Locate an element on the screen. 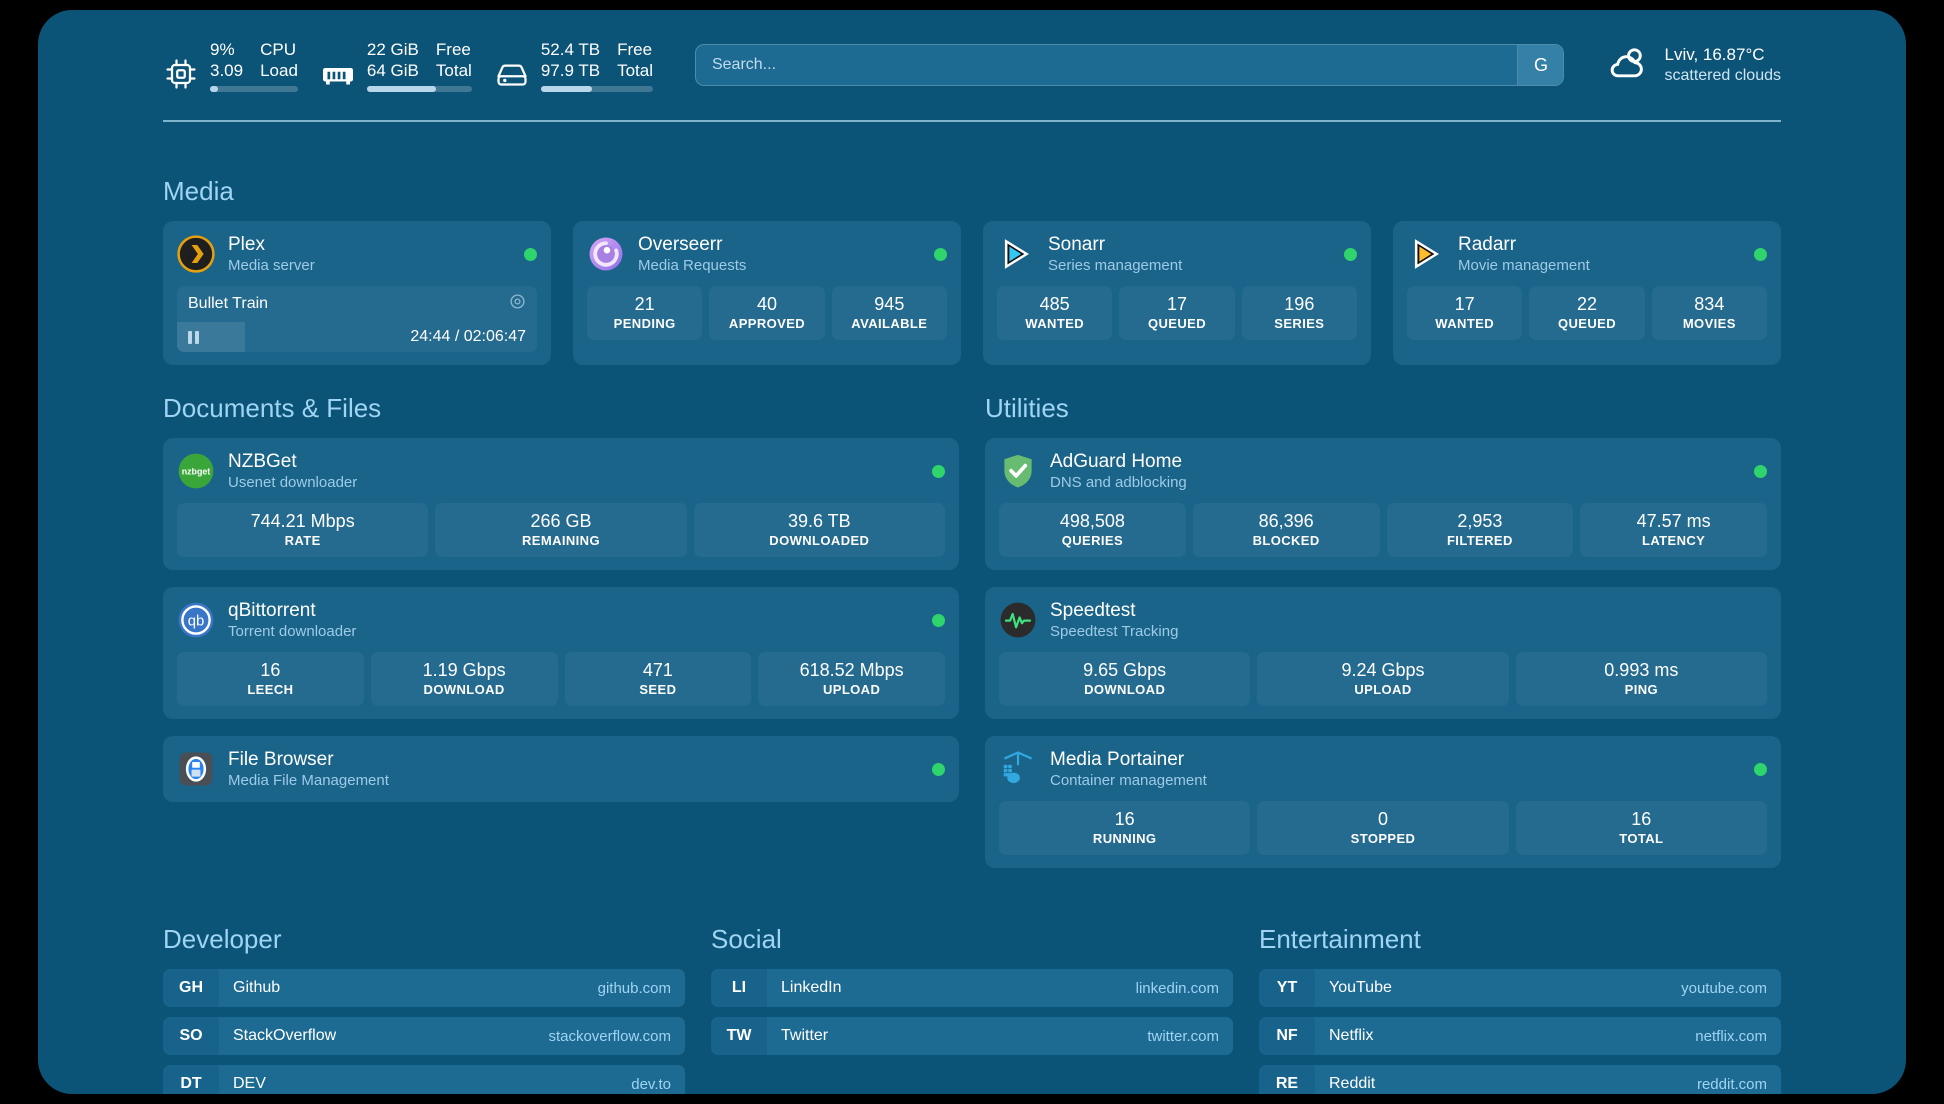 The image size is (1944, 1104). bookmark-name: Reddit is located at coordinates (1352, 1083).